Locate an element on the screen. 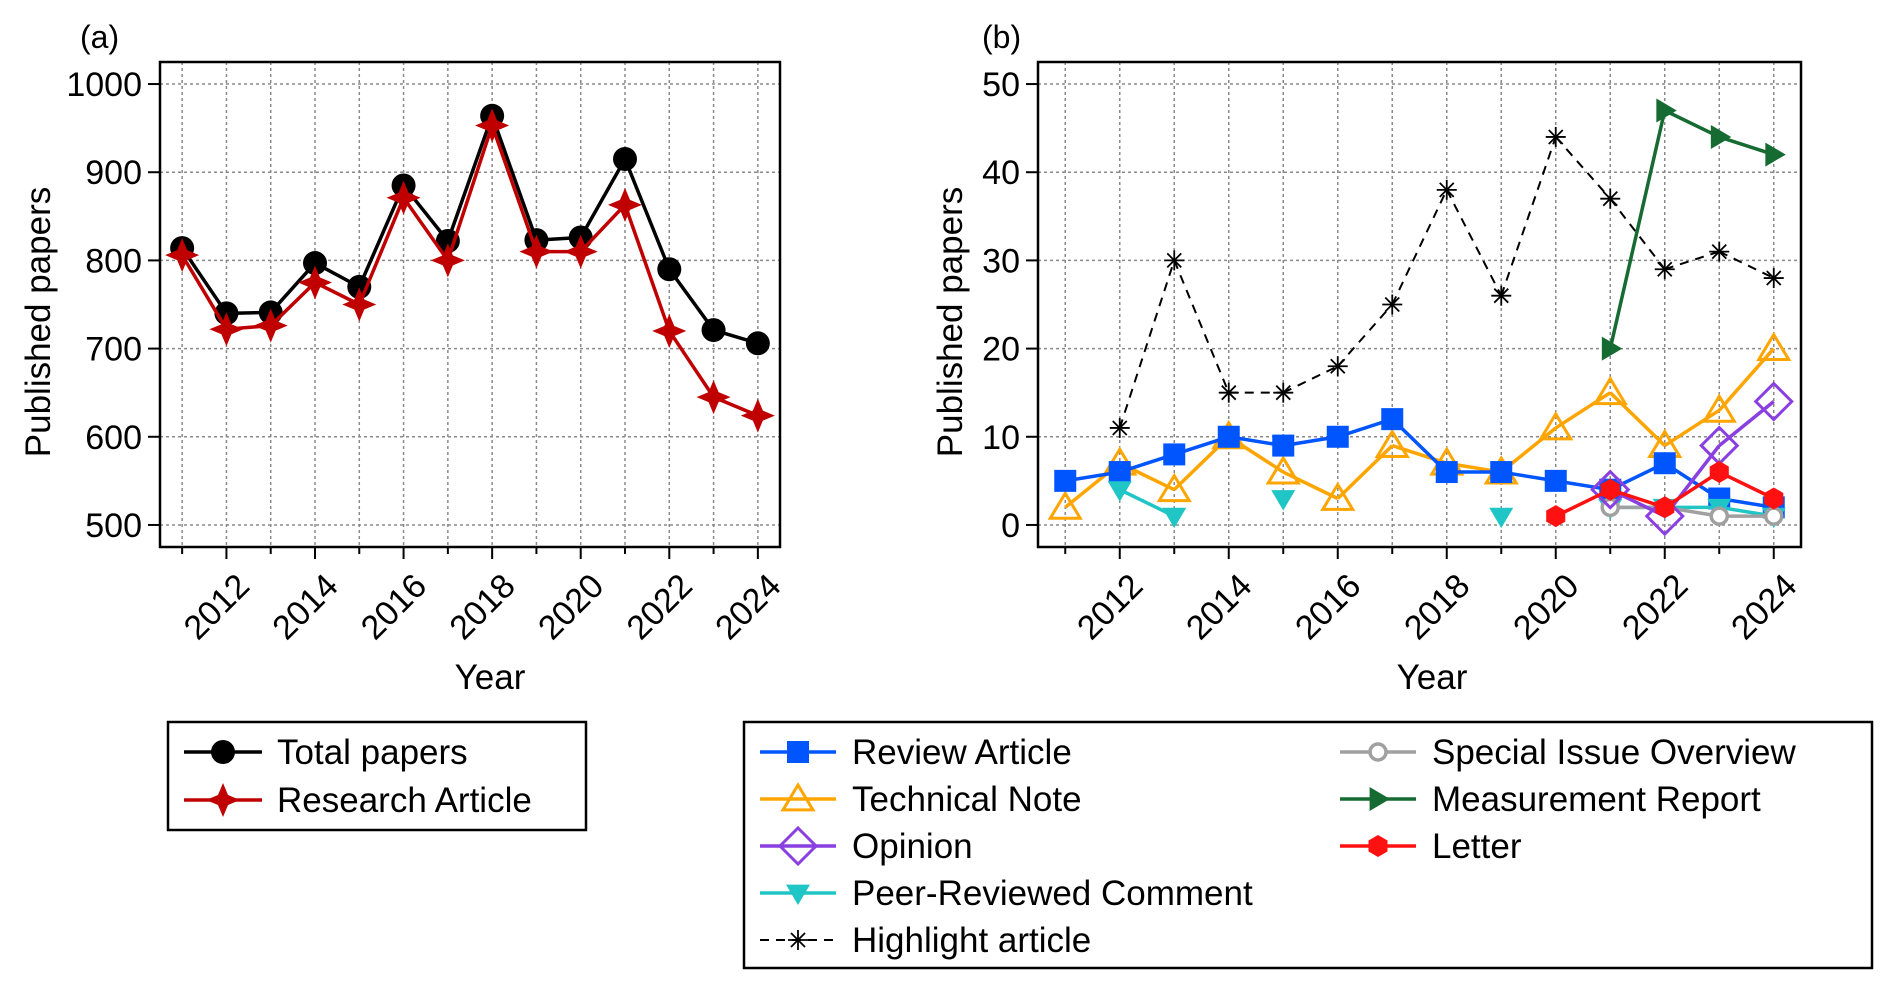 The width and height of the screenshot is (1892, 990). legend-label-peer-reviewed-comment: Peer-Reviewed Comment is located at coordinates (1052, 893).